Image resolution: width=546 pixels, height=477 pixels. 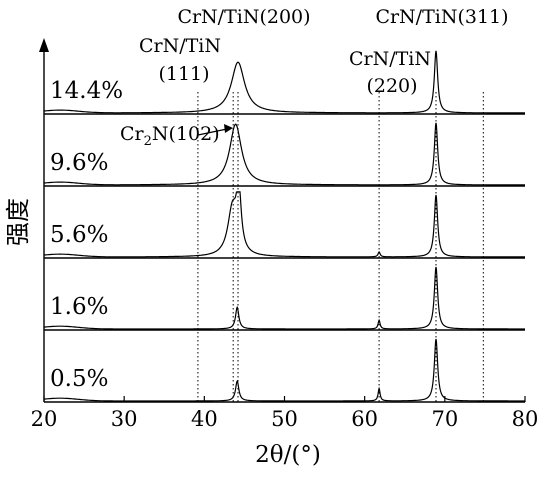 I want to click on annotation-220-index: (220), so click(x=391, y=86).